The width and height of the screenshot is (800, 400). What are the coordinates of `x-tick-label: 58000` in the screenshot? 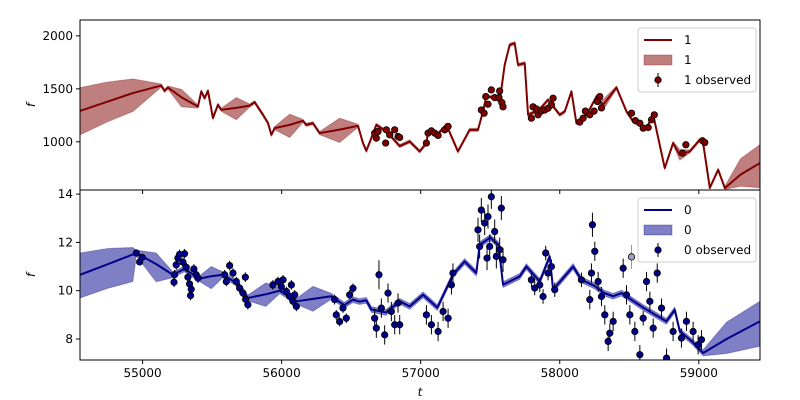 It's located at (559, 373).